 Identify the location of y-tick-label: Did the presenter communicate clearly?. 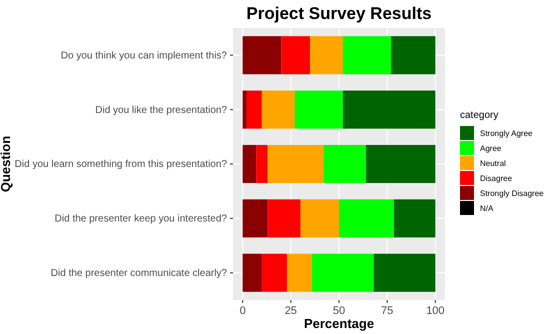
(139, 273).